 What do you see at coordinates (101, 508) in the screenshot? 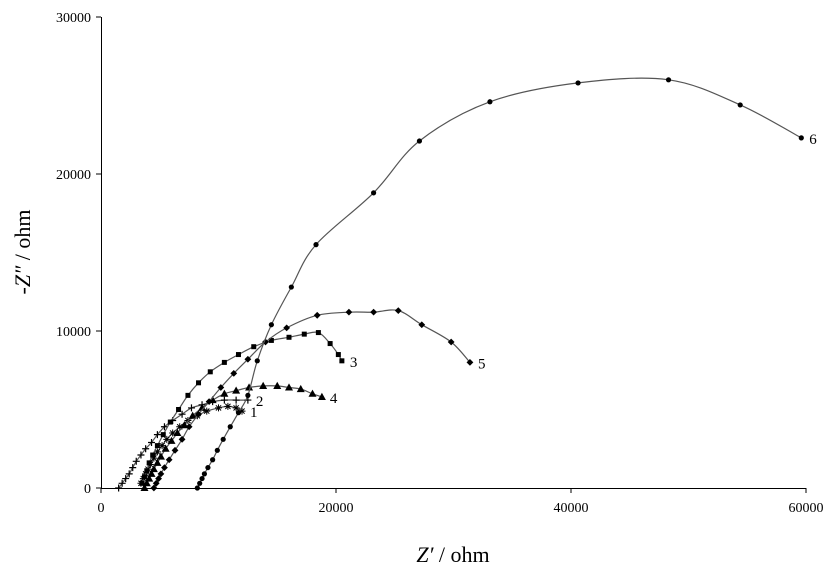
I see `x-tick-label: 0` at bounding box center [101, 508].